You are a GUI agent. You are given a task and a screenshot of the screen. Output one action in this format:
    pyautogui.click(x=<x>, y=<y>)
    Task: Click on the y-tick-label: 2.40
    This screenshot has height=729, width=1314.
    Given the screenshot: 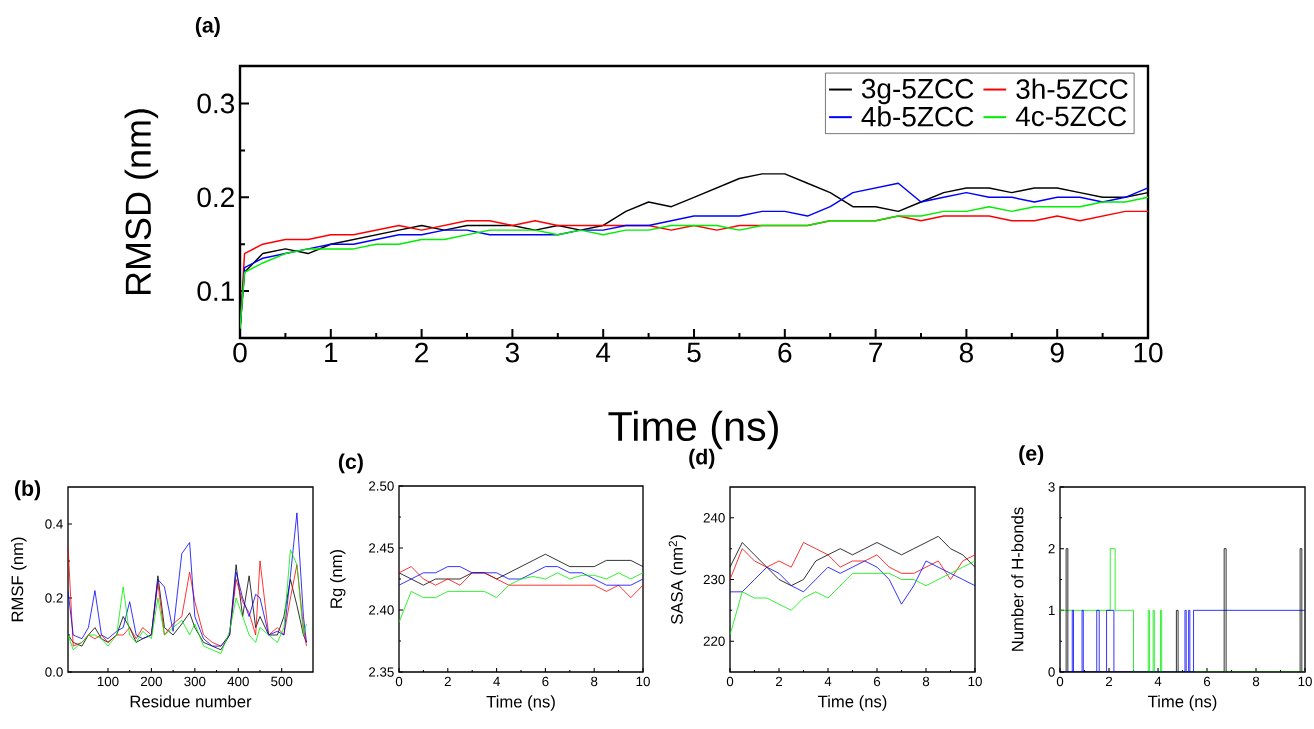 What is the action you would take?
    pyautogui.click(x=381, y=610)
    